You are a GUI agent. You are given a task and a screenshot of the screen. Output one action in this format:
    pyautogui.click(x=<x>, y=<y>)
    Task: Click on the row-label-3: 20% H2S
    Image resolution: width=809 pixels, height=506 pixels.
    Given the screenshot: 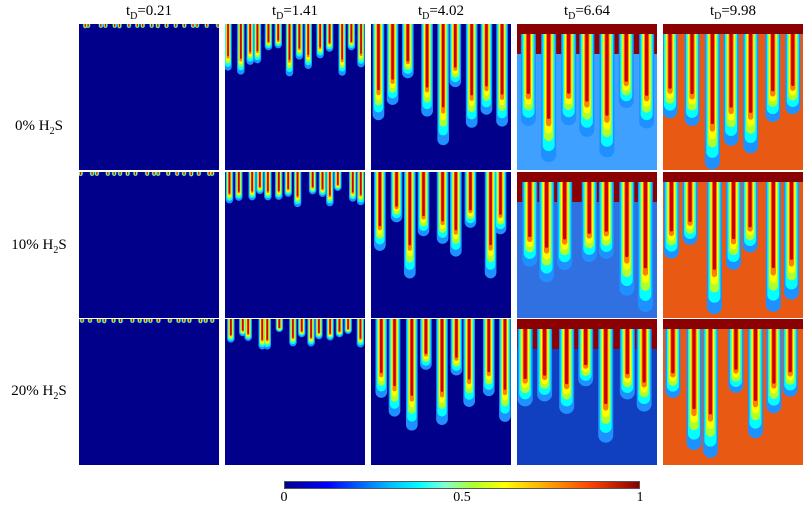 What is the action you would take?
    pyautogui.click(x=39, y=392)
    